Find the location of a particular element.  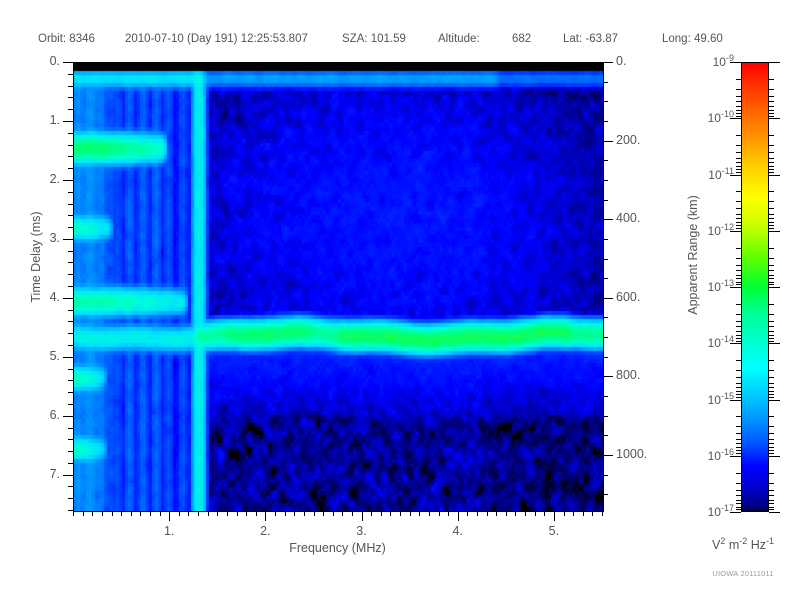

colorbar-tick-exponent: -15 is located at coordinates (727, 395).